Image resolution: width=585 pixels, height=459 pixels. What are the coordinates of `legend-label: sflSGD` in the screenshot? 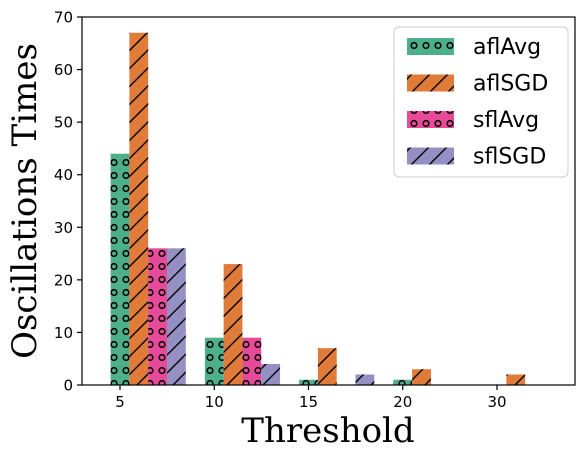 It's located at (509, 157).